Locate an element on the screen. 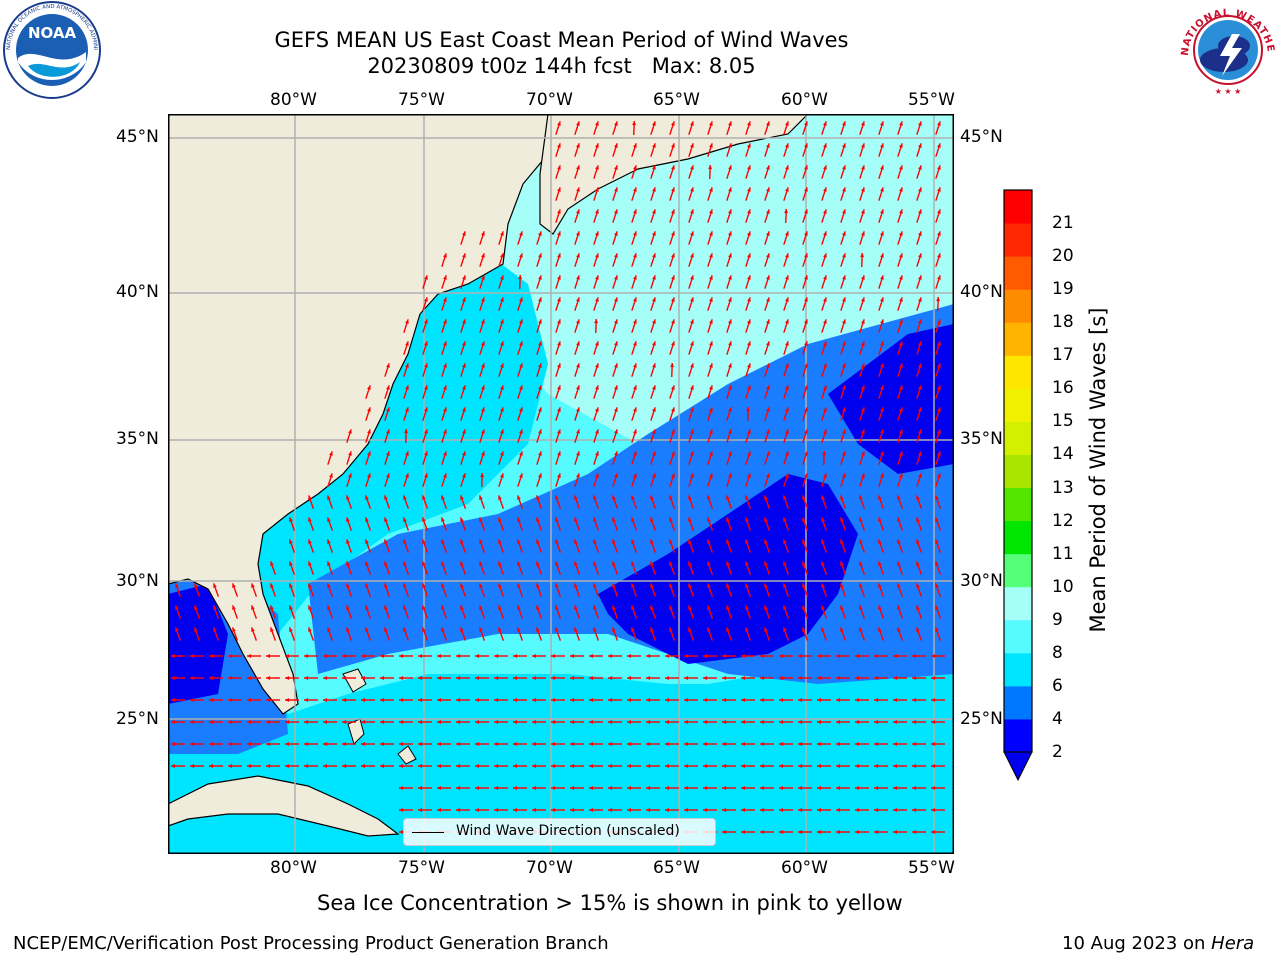  lat-label-right-45n: 45°N is located at coordinates (981, 137).